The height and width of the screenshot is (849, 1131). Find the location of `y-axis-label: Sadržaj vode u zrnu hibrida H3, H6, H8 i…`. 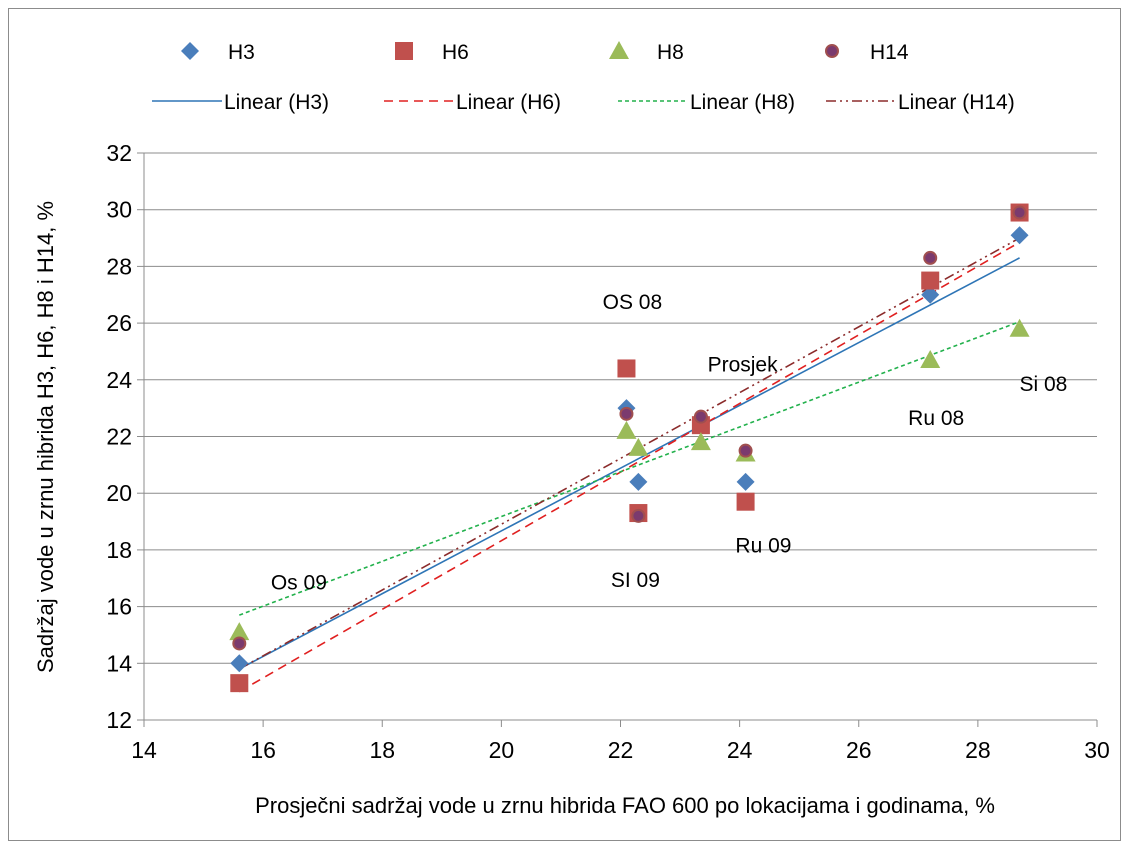

y-axis-label: Sadržaj vode u zrnu hibrida H3, H6, H8 i… is located at coordinates (45, 437).